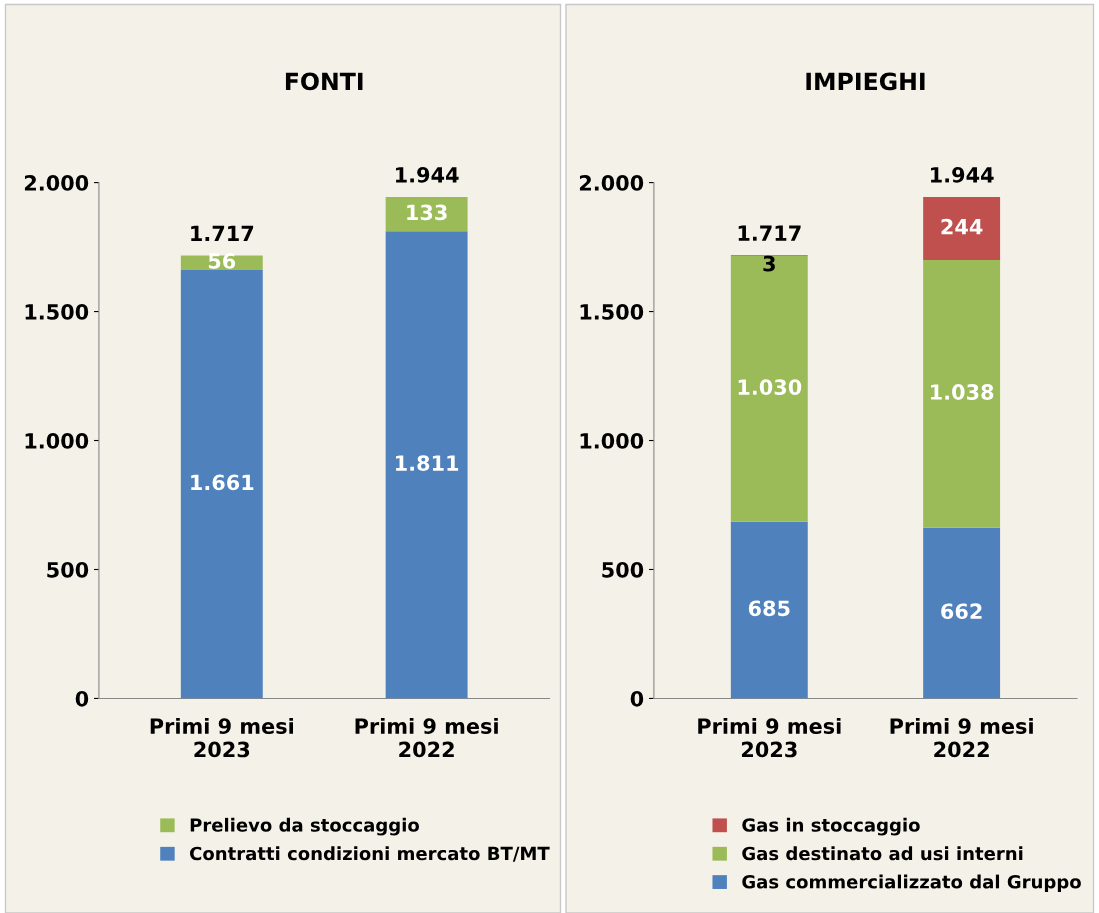  I want to click on chart-title: FONTI, so click(324, 81).